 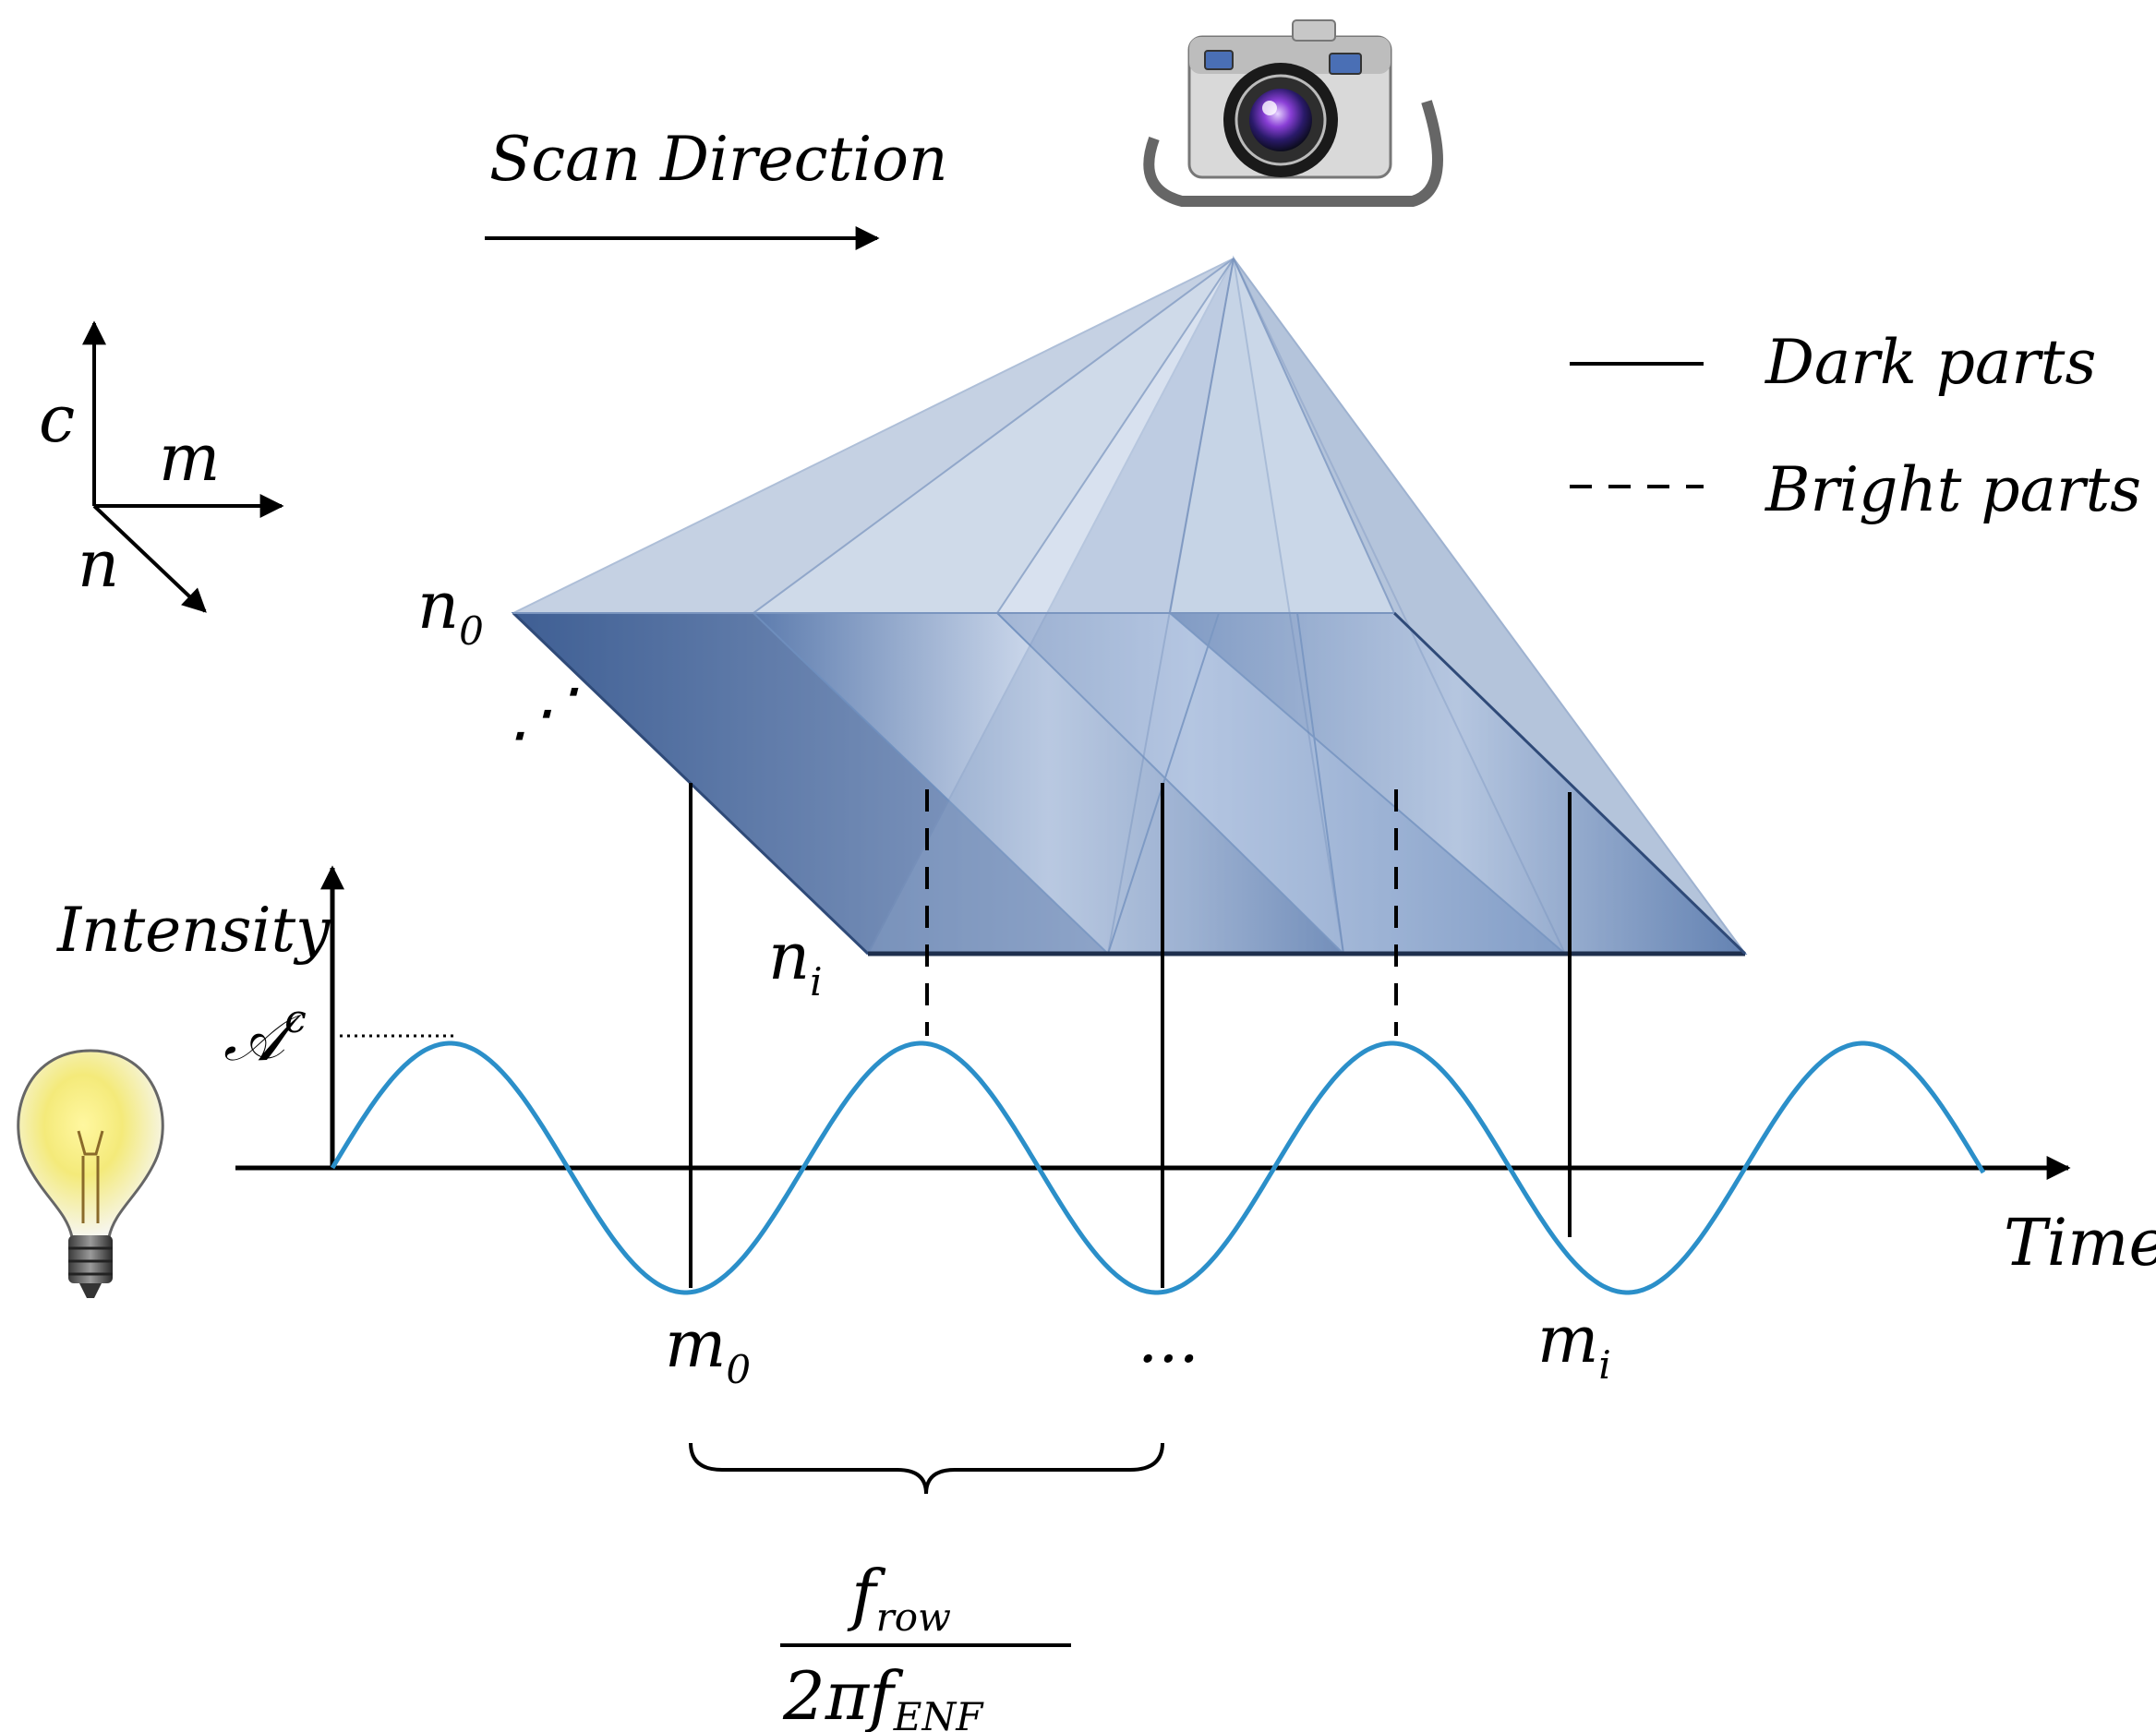 What do you see at coordinates (265, 1036) in the screenshot?
I see `amplitude-label: 𝒜c` at bounding box center [265, 1036].